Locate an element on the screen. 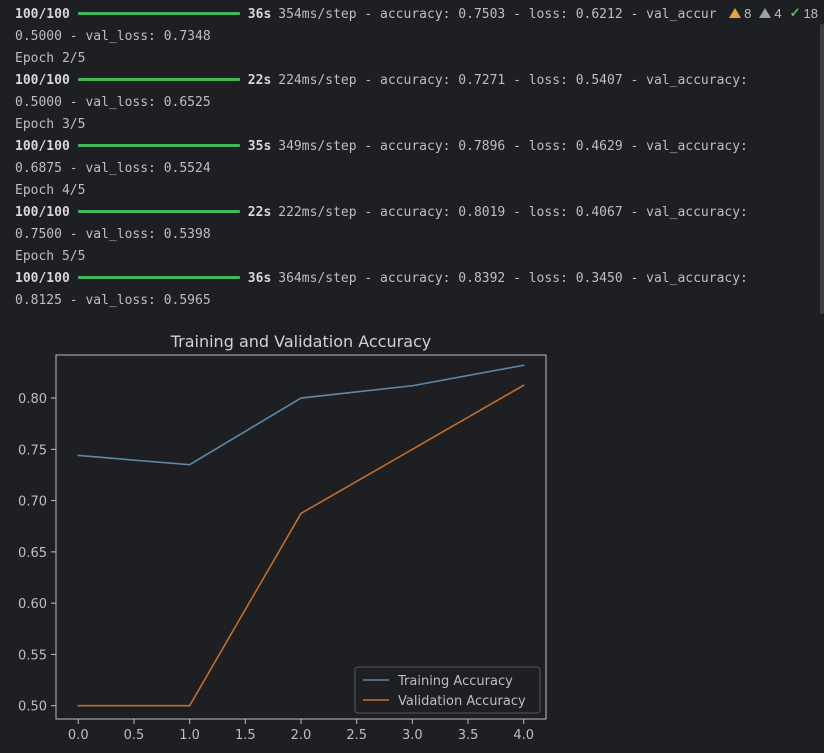  x-tick-label: 3.5 is located at coordinates (468, 735).